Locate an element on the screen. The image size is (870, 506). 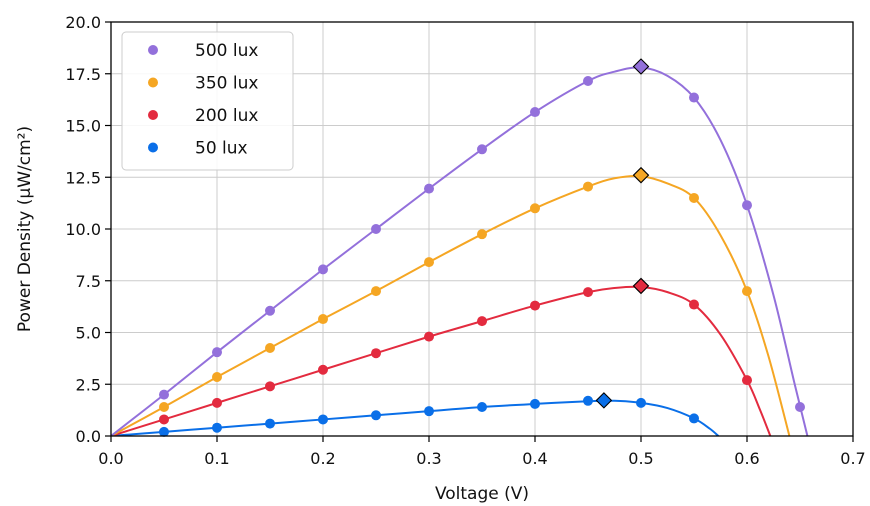
y-tick-label: 10.0 is located at coordinates (83, 229).